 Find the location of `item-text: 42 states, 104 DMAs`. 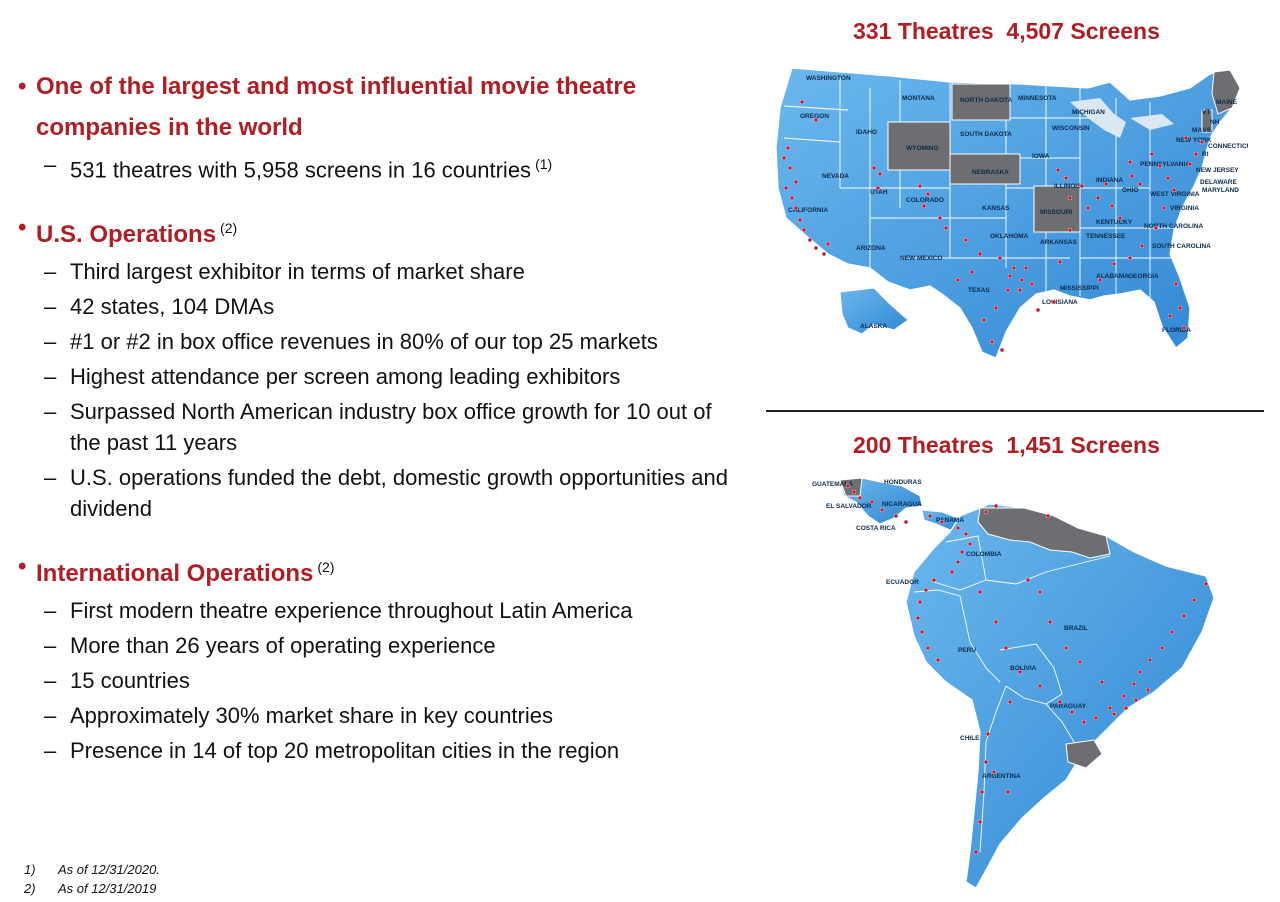

item-text: 42 states, 104 DMAs is located at coordinates (172, 307).